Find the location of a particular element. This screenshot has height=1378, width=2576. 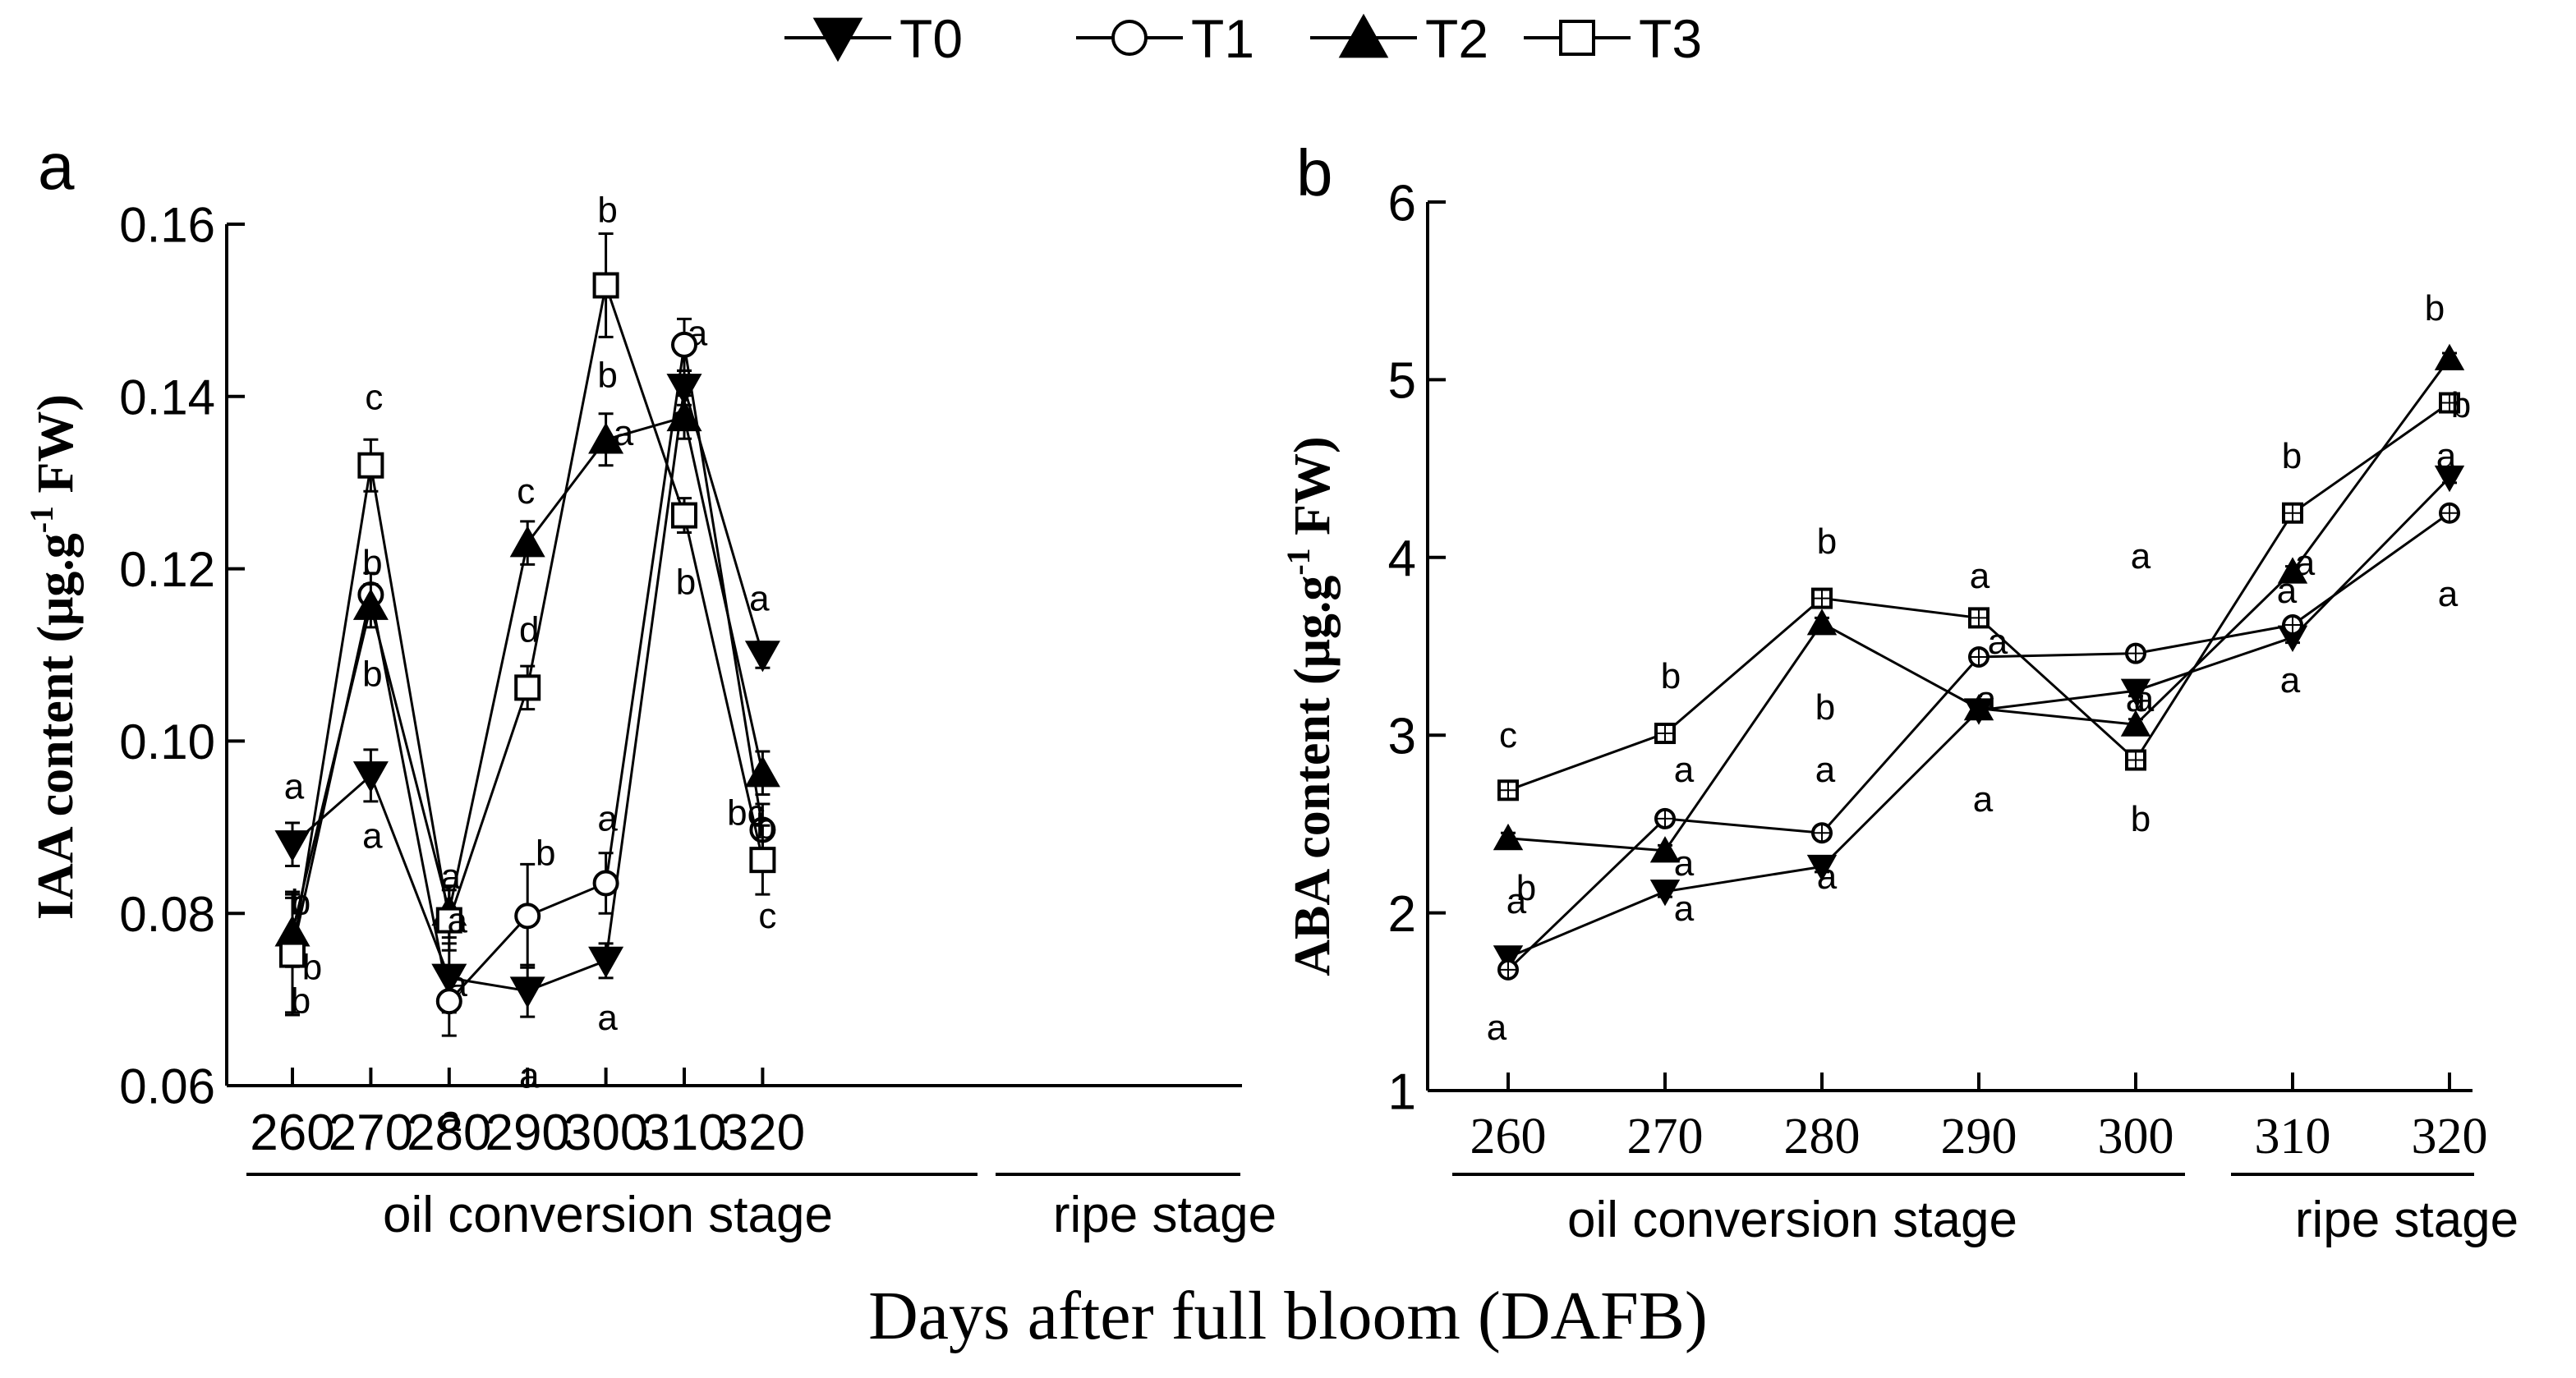

panel-label-a: a is located at coordinates (56, 166).